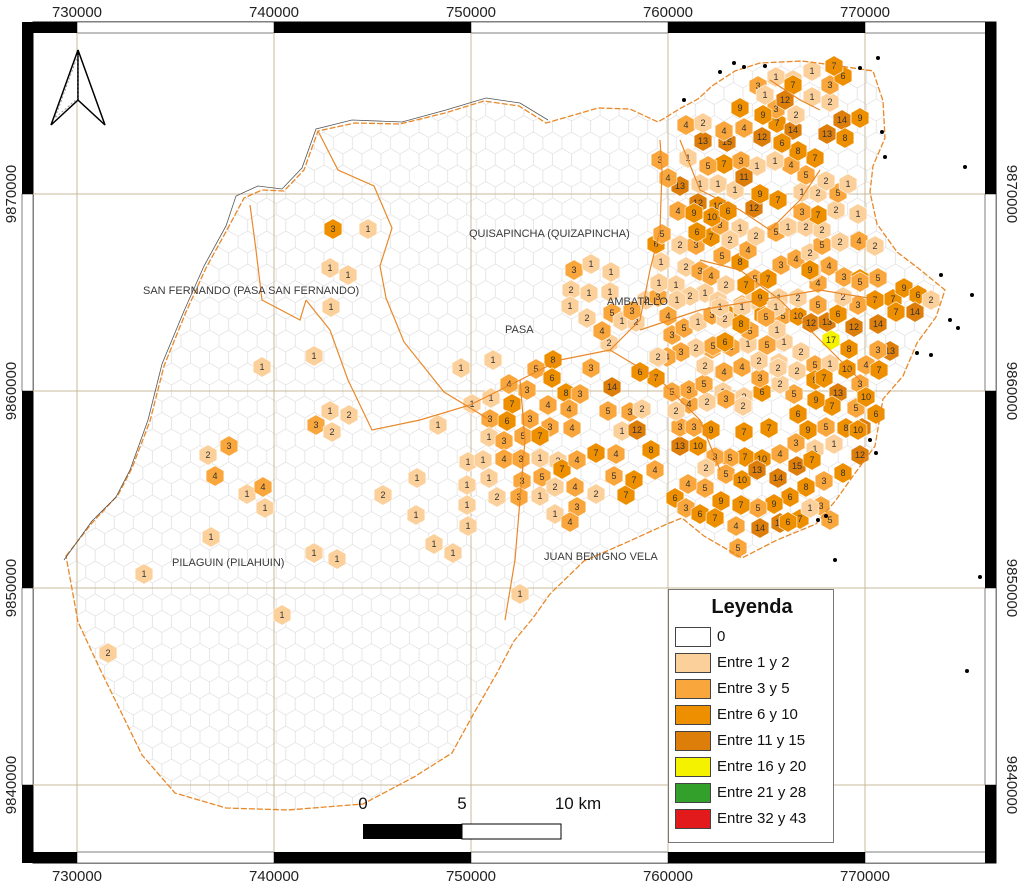 The height and width of the screenshot is (890, 1024). I want to click on hex-cell-label: 9, so click(759, 194).